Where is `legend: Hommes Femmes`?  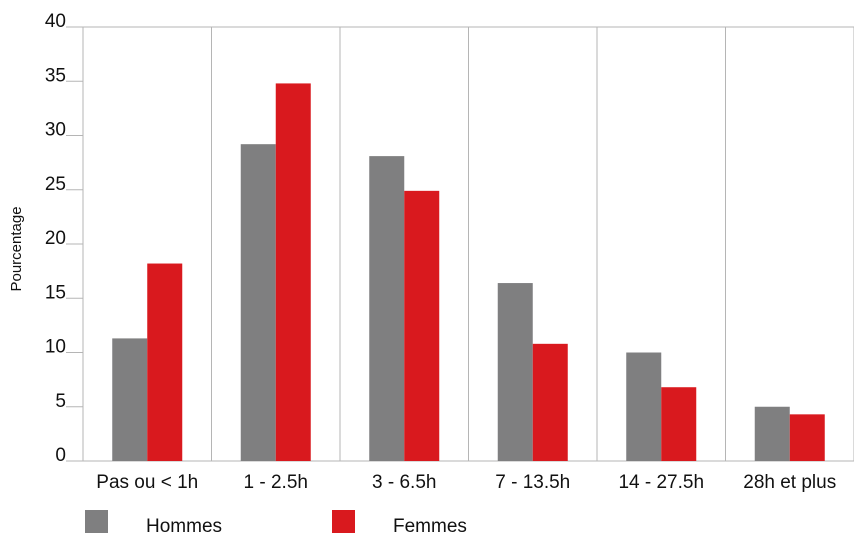 legend: Hommes Femmes is located at coordinates (276, 522).